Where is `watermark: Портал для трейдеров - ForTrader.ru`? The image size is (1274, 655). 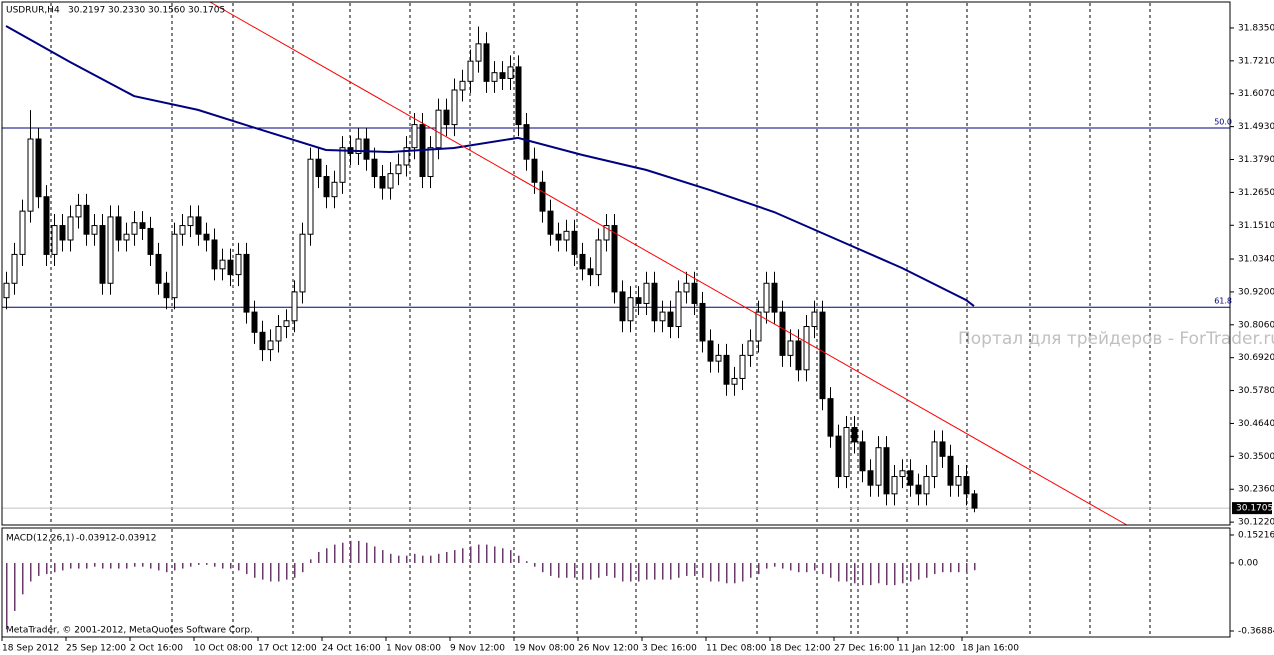 watermark: Портал для трейдеров - ForTrader.ru is located at coordinates (1116, 339).